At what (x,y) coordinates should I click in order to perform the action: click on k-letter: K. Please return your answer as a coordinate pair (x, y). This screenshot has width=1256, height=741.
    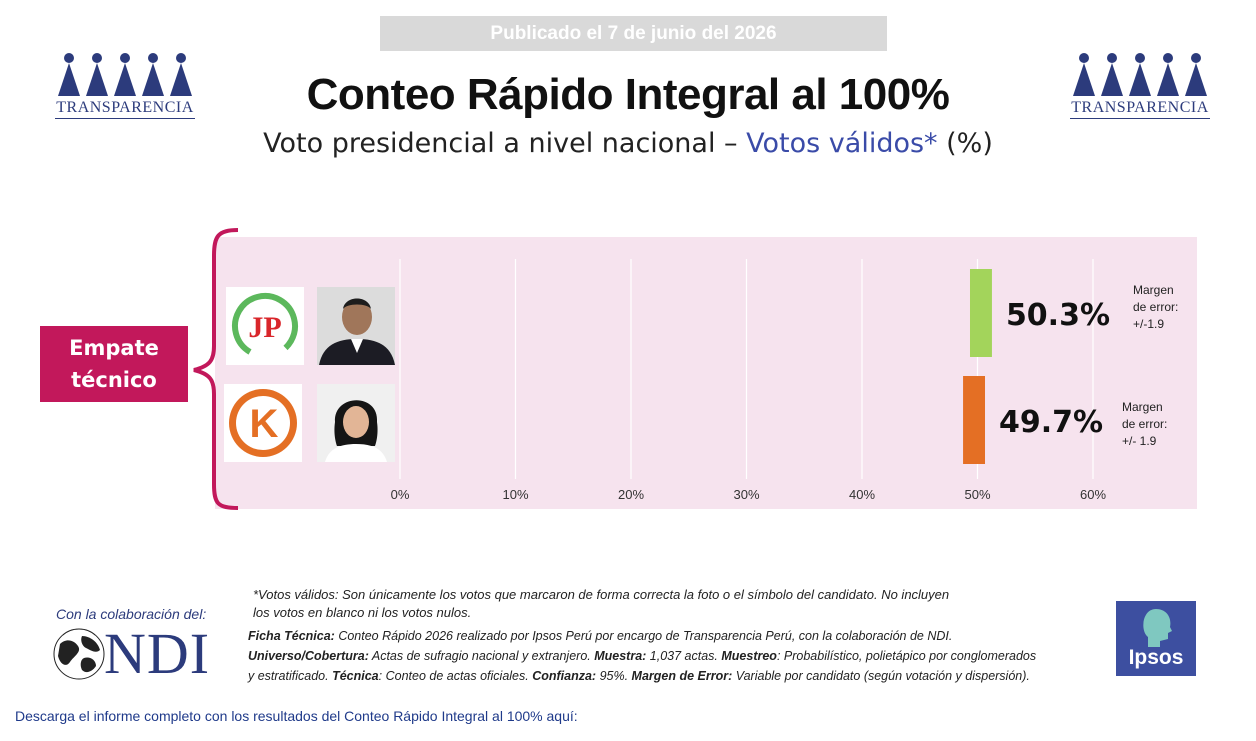
    Looking at the image, I should click on (264, 424).